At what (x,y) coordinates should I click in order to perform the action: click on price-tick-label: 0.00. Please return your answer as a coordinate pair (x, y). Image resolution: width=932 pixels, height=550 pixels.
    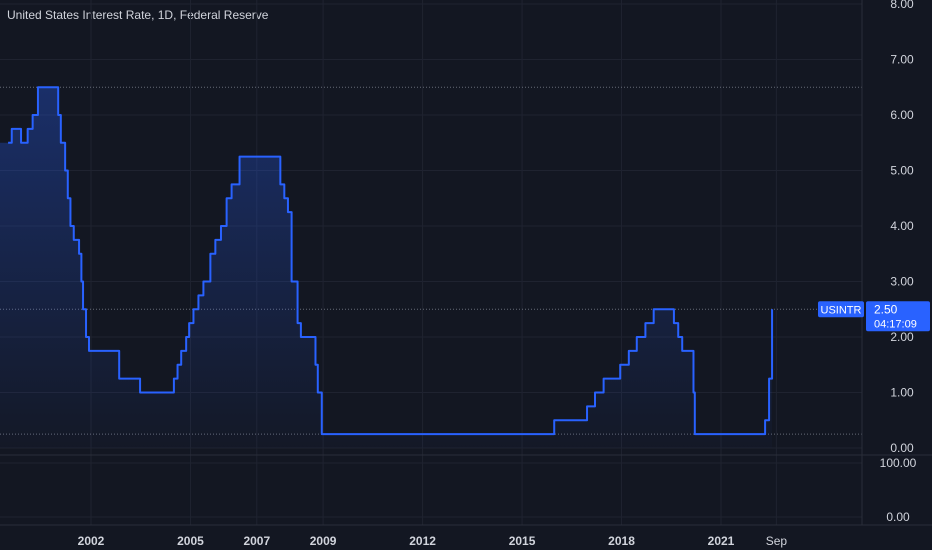
    Looking at the image, I should click on (902, 448).